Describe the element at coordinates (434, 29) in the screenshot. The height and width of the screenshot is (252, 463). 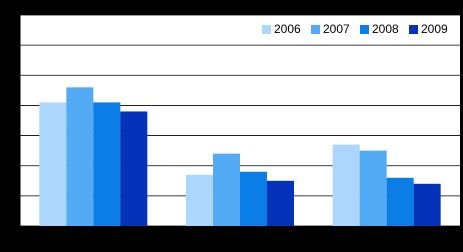
I see `legend-label: 2009` at that location.